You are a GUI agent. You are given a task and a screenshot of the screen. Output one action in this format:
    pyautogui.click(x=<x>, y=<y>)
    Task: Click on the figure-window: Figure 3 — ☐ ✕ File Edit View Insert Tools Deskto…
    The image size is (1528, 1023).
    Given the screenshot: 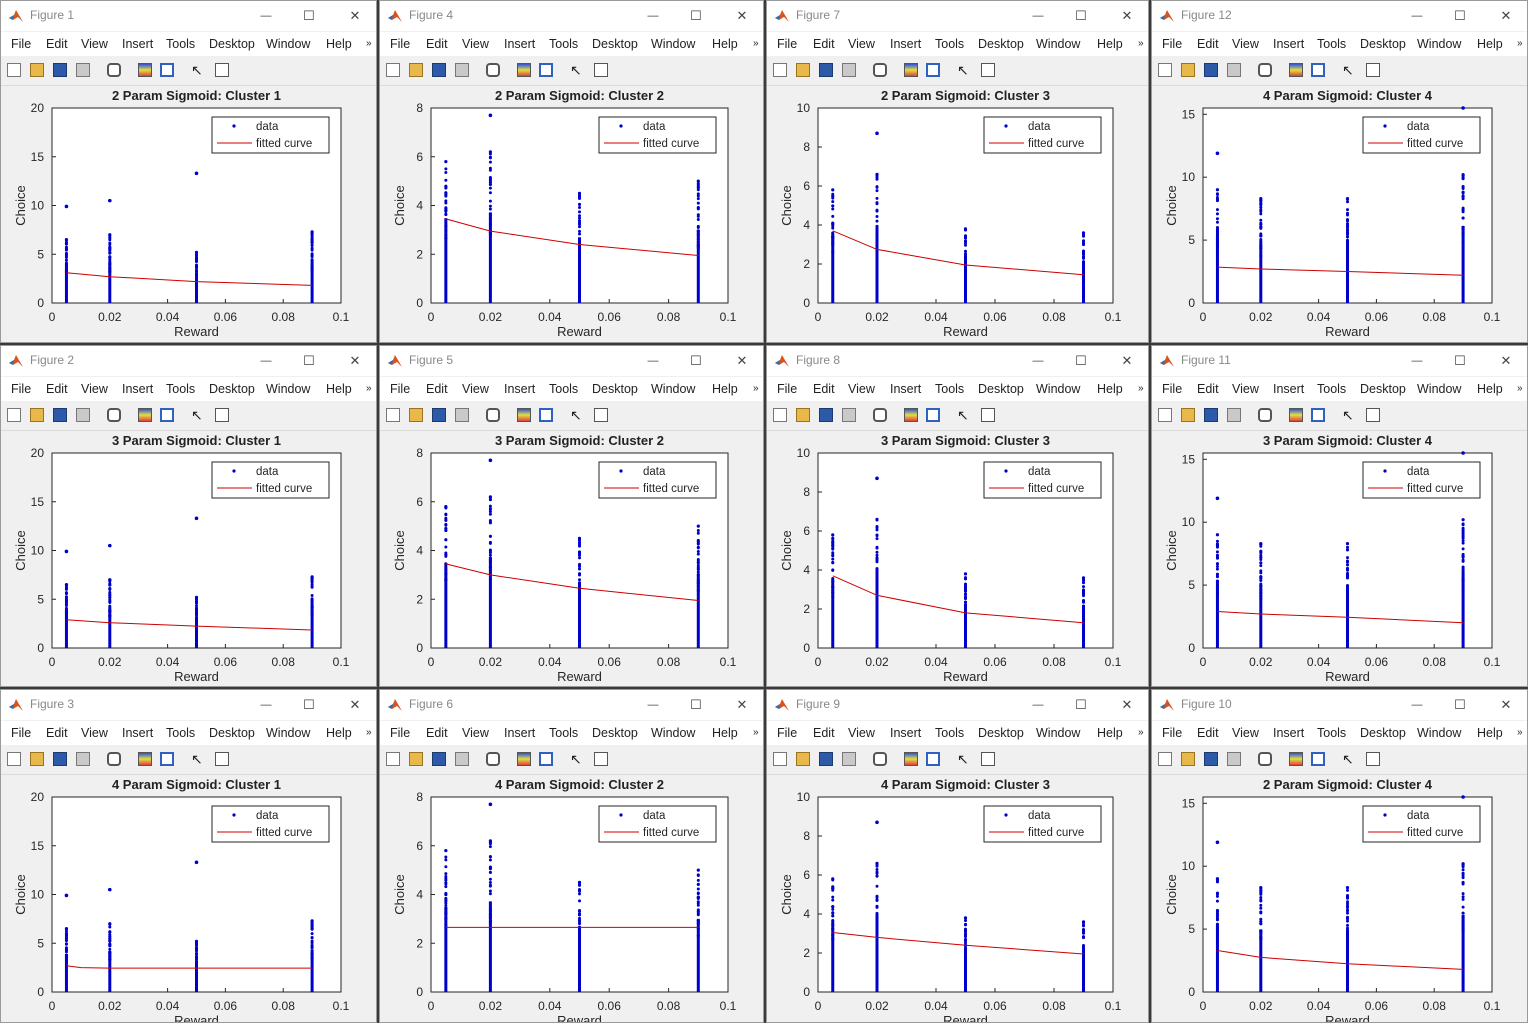 What is the action you would take?
    pyautogui.click(x=188, y=856)
    